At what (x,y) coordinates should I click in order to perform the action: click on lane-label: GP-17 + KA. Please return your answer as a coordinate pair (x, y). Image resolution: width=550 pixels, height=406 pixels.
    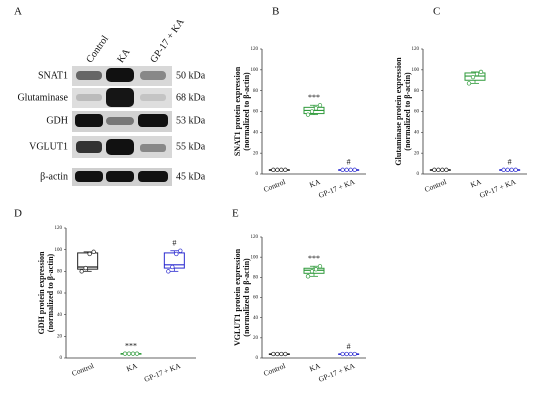
    Looking at the image, I should click on (167, 40).